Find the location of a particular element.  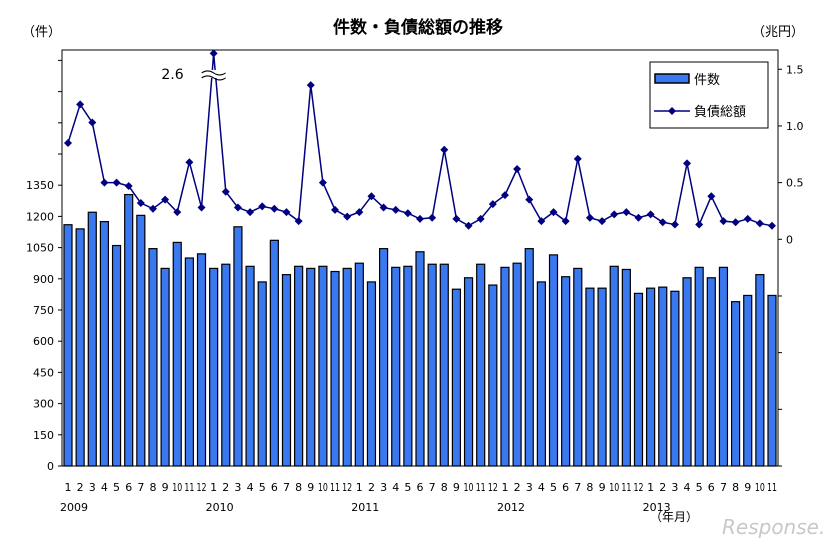

left-tick-label: 0 is located at coordinates (50, 466).